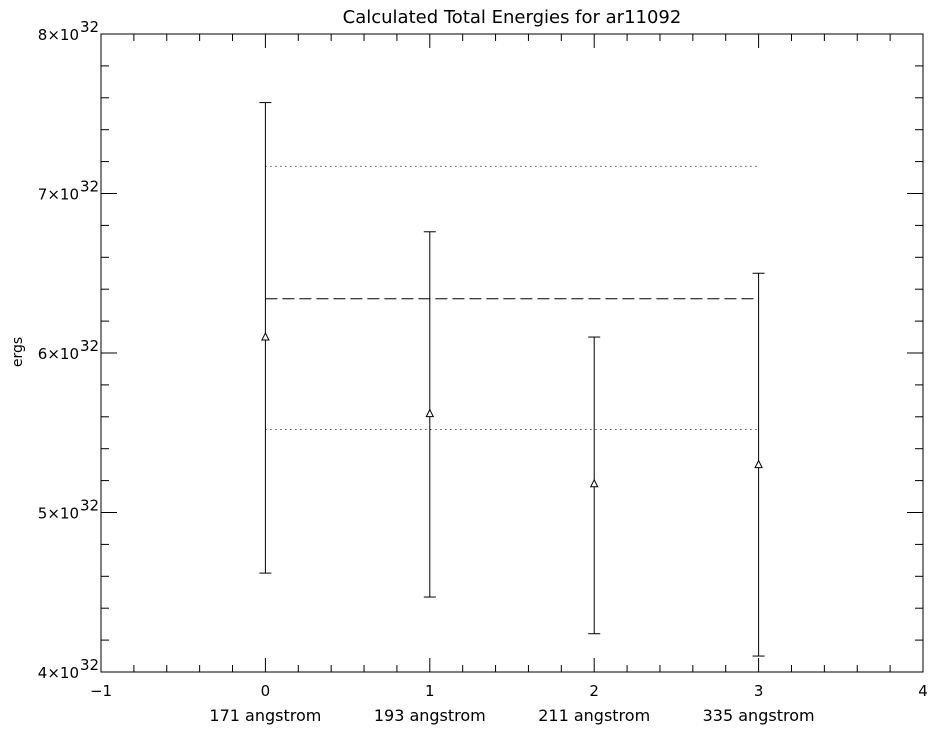  What do you see at coordinates (58, 354) in the screenshot?
I see `y-tick-label: 6×10` at bounding box center [58, 354].